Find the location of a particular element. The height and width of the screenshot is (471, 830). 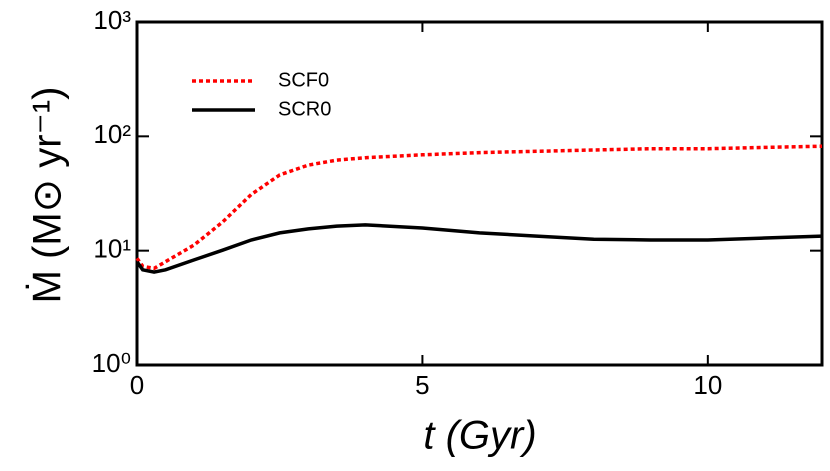

y-tick-label: 10³ is located at coordinates (112, 20).